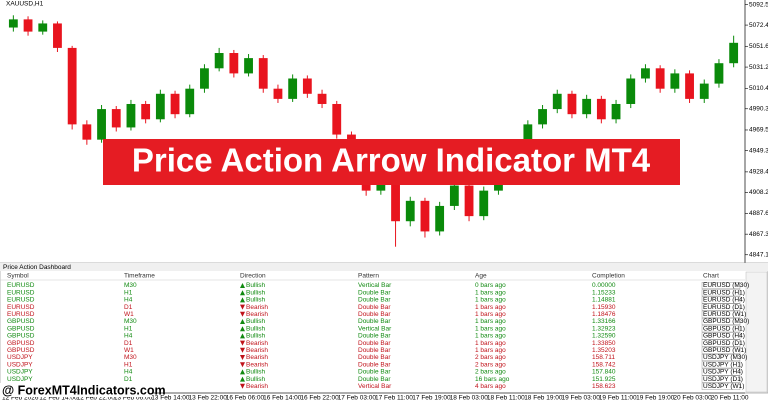  Describe the element at coordinates (490, 364) in the screenshot. I see `cell: 2 bars ago` at that location.